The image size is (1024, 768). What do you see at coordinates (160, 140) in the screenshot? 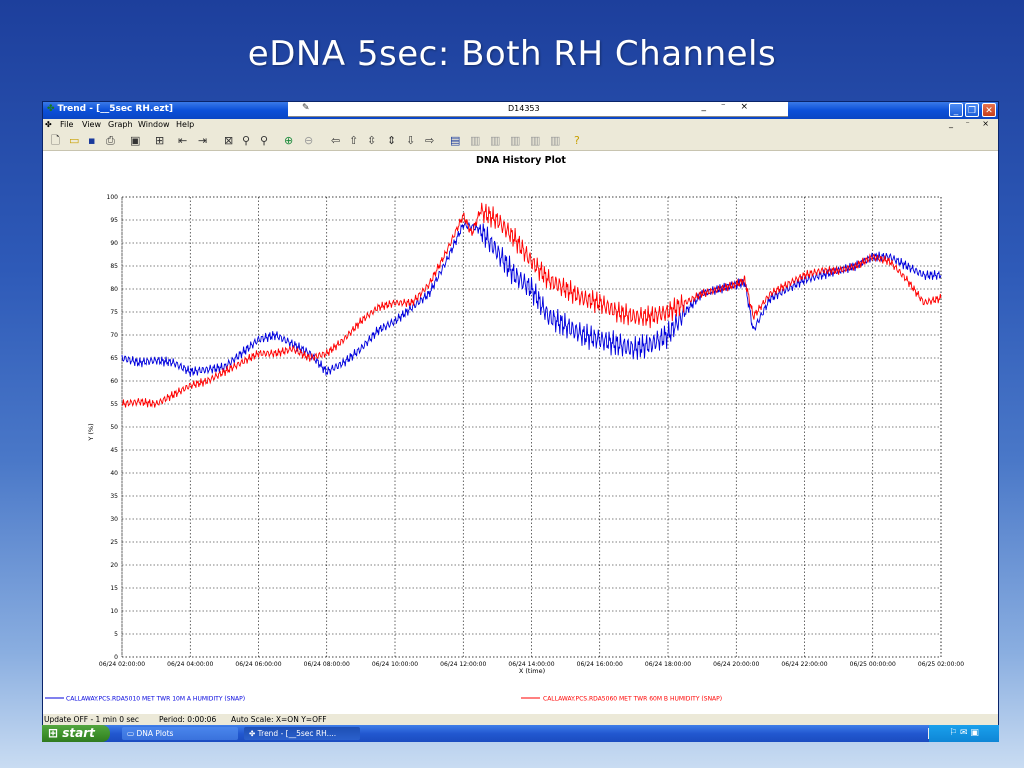
I see `export-icon: ⊞` at bounding box center [160, 140].